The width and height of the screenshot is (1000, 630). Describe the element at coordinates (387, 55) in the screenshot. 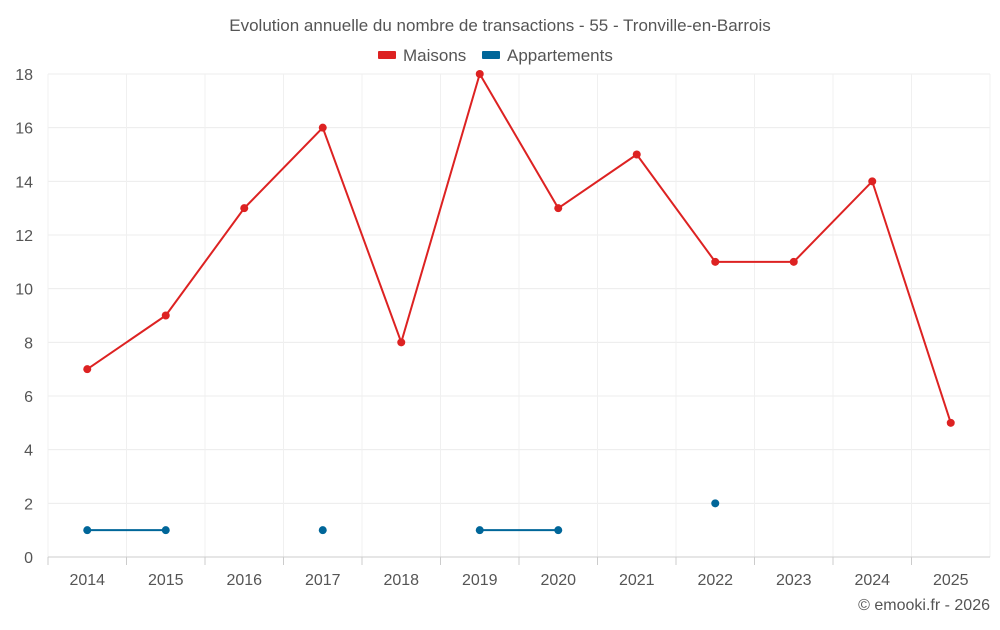

I see `legend-swatch-maisons` at that location.